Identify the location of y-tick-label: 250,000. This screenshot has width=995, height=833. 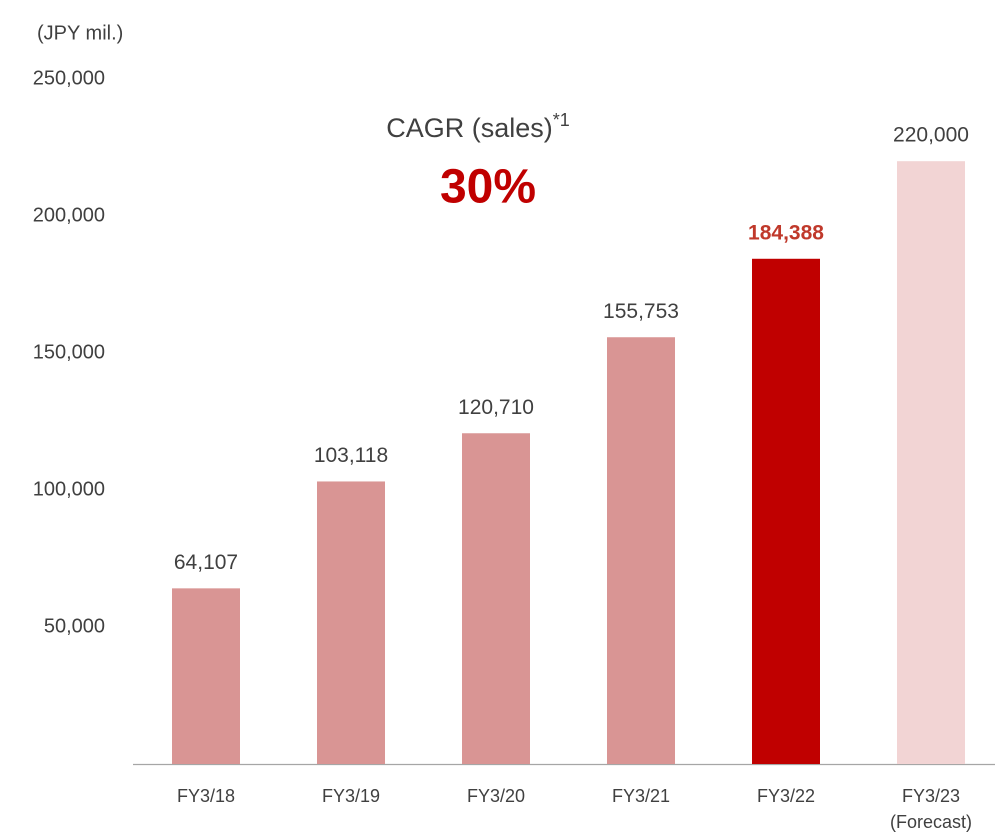
(69, 78).